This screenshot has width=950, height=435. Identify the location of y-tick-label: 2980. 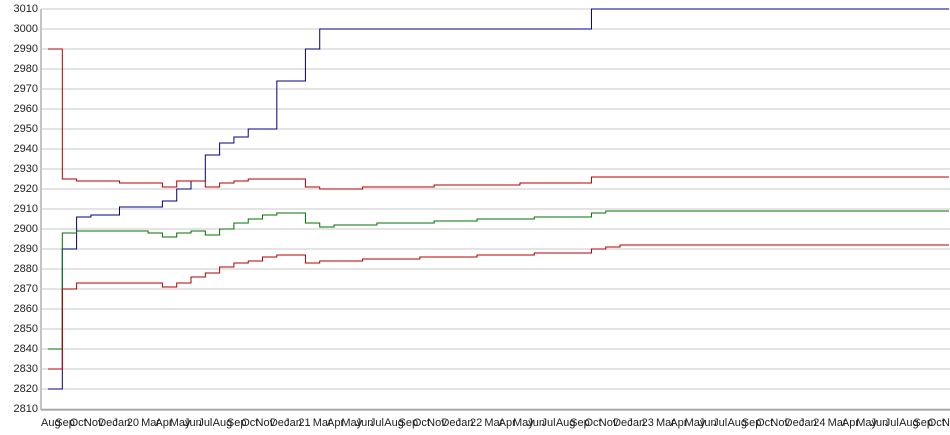
(26, 69).